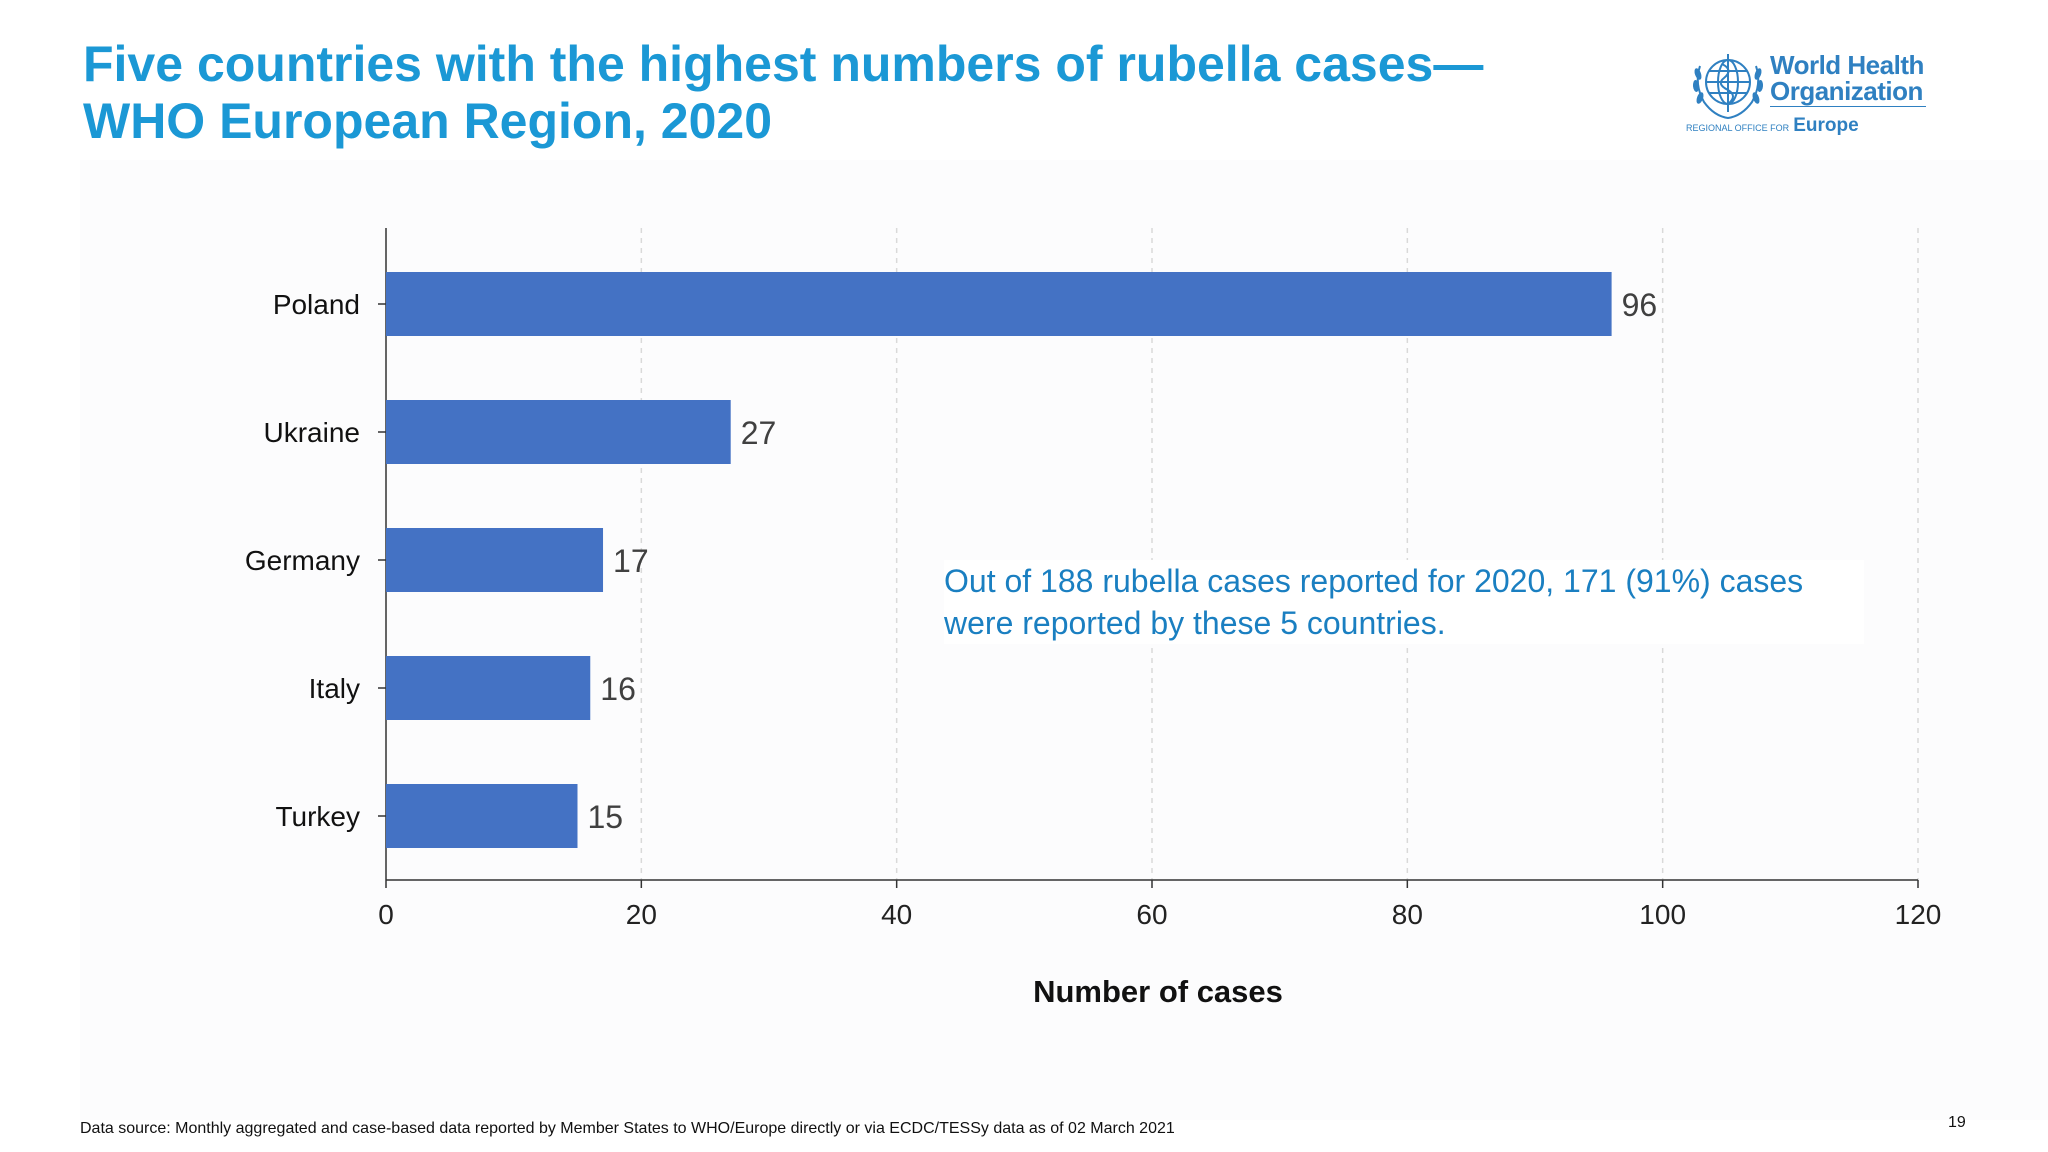  What do you see at coordinates (302, 560) in the screenshot?
I see `category-label: Germany` at bounding box center [302, 560].